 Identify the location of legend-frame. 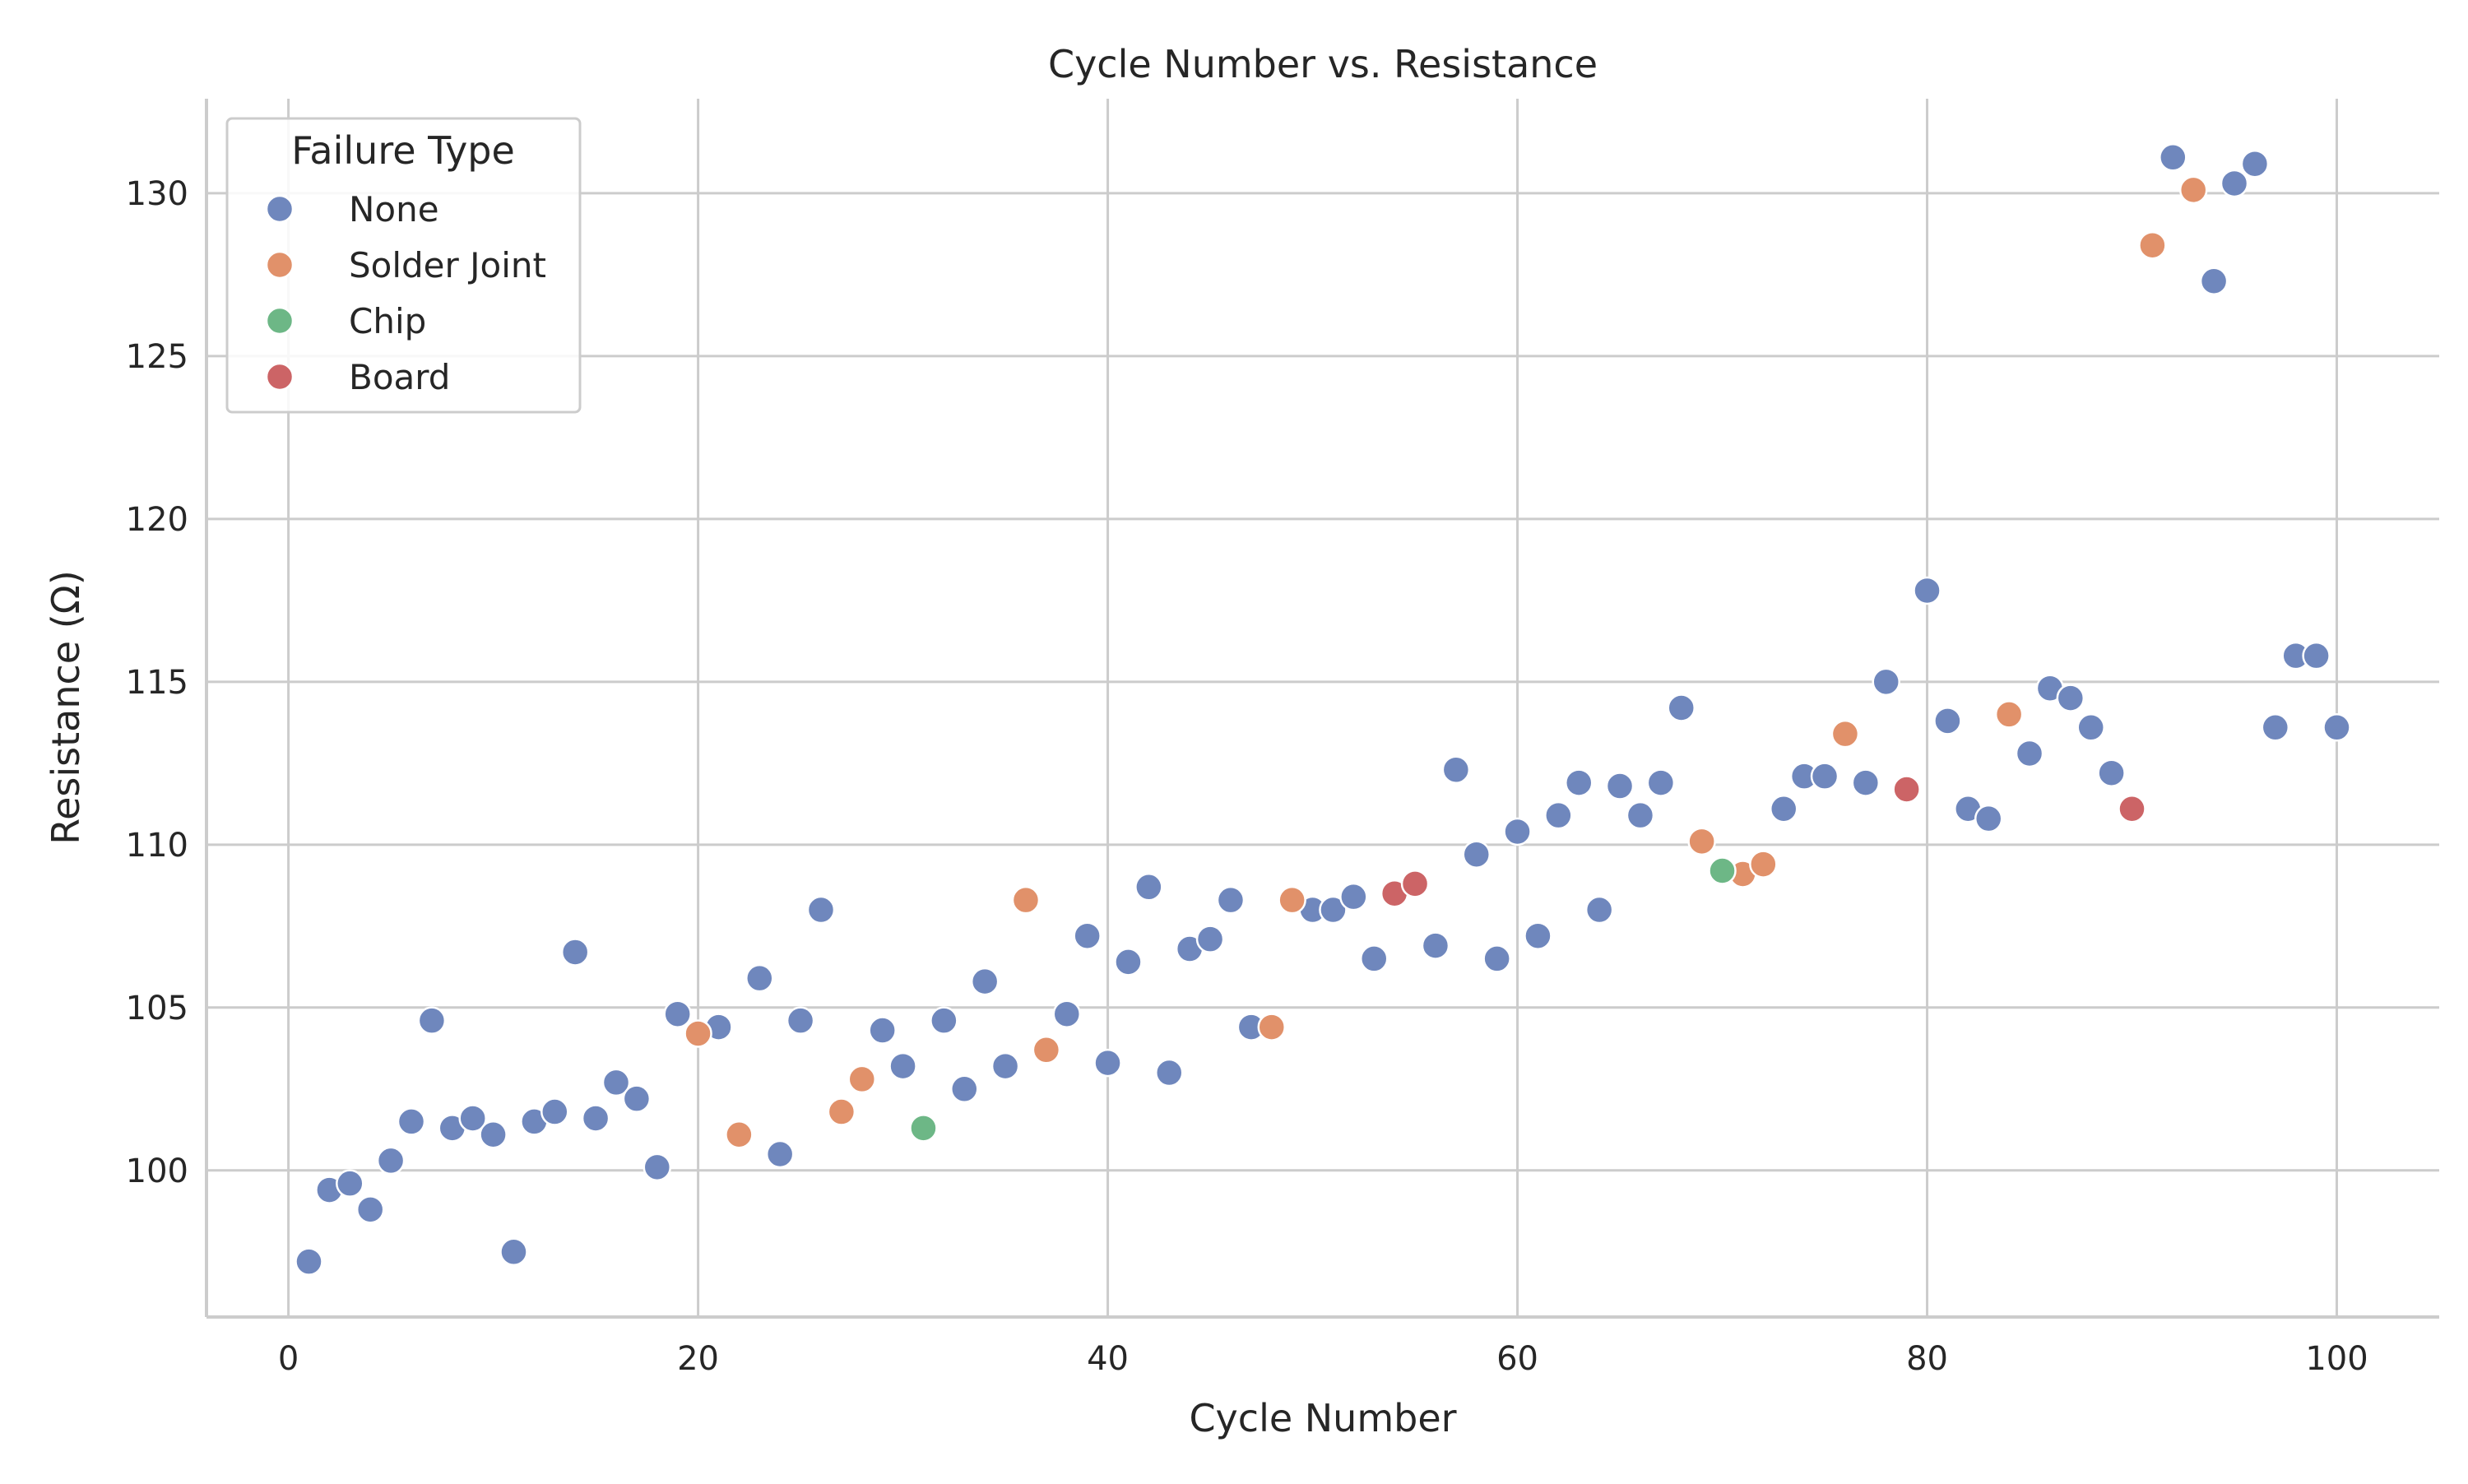
(403, 265).